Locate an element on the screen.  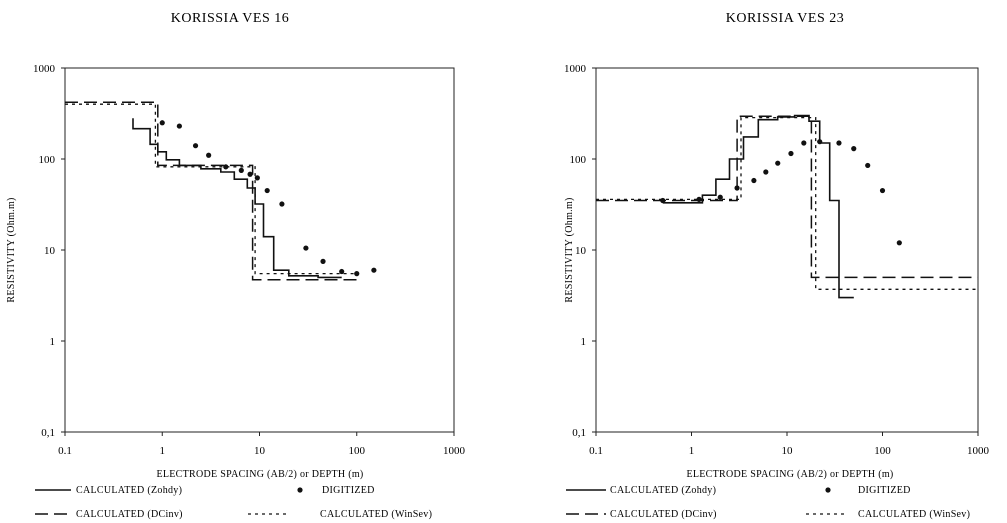
chart-title: KORISSIA VES 16 is located at coordinates (230, 18).